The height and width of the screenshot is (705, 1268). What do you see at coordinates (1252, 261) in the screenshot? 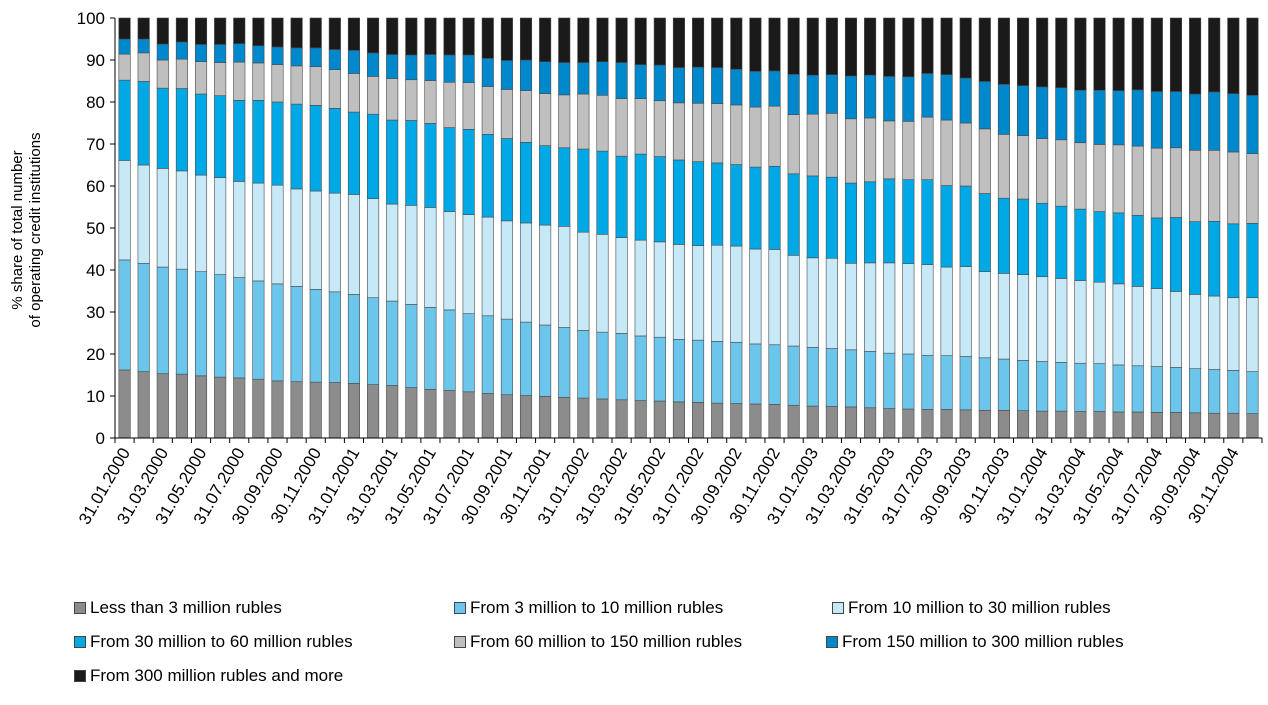
I see `bar-segment-4-31.12.2004` at bounding box center [1252, 261].